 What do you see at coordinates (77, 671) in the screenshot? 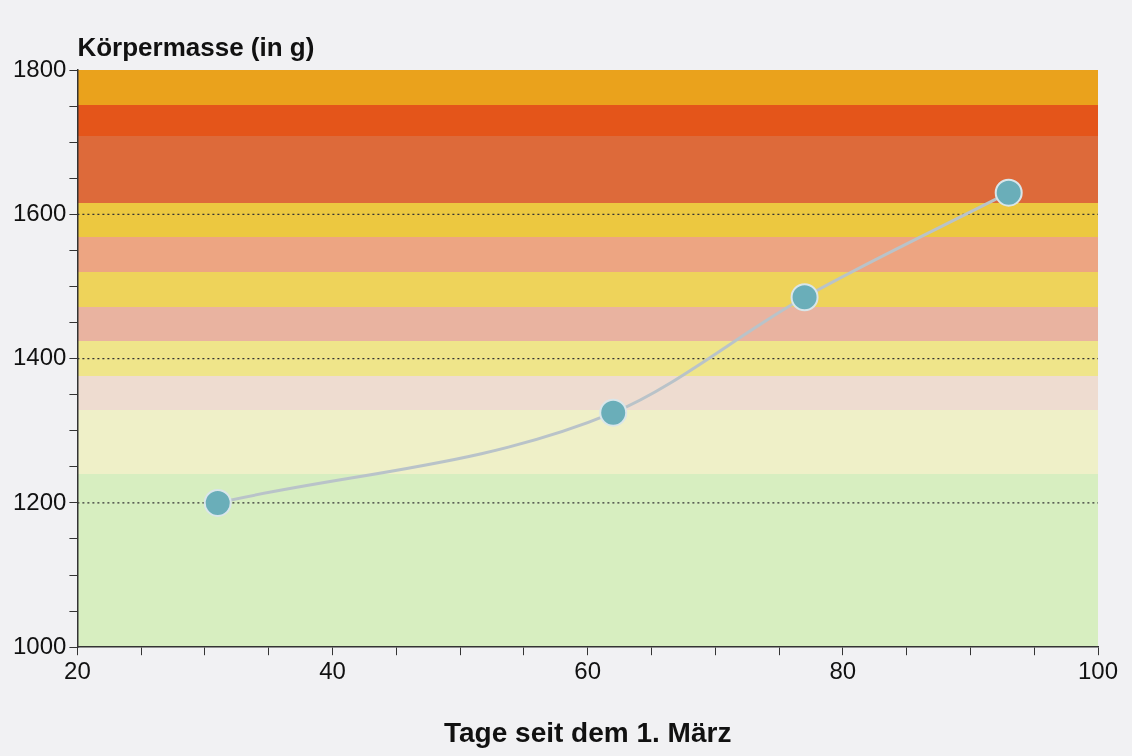
I see `x-tick-label: 20` at bounding box center [77, 671].